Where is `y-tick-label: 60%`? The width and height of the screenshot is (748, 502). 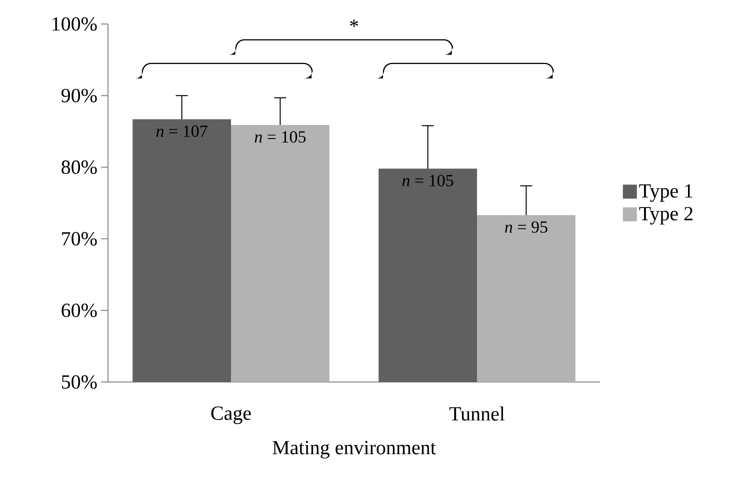
y-tick-label: 60% is located at coordinates (79, 311).